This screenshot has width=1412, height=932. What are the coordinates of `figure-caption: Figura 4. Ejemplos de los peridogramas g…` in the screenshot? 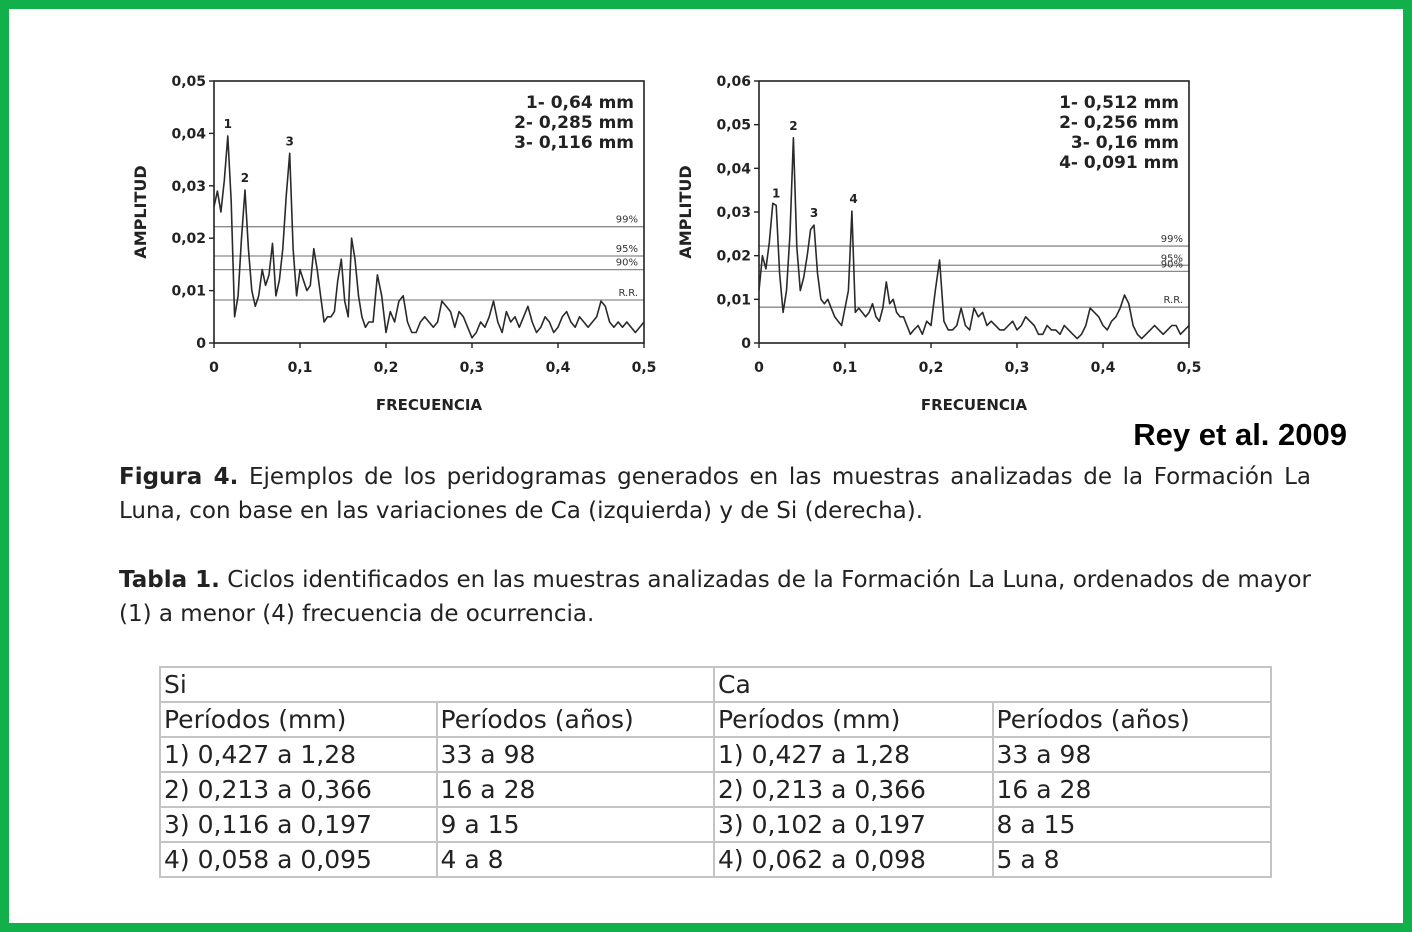 It's located at (715, 494).